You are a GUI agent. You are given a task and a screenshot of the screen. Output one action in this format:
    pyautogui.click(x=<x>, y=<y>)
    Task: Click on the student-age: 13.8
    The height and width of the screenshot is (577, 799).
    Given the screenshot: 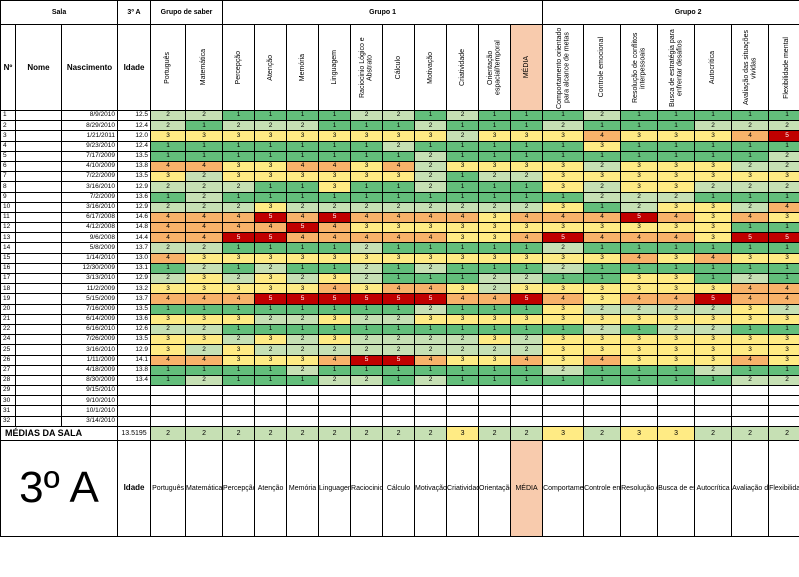 What is the action you would take?
    pyautogui.click(x=134, y=370)
    